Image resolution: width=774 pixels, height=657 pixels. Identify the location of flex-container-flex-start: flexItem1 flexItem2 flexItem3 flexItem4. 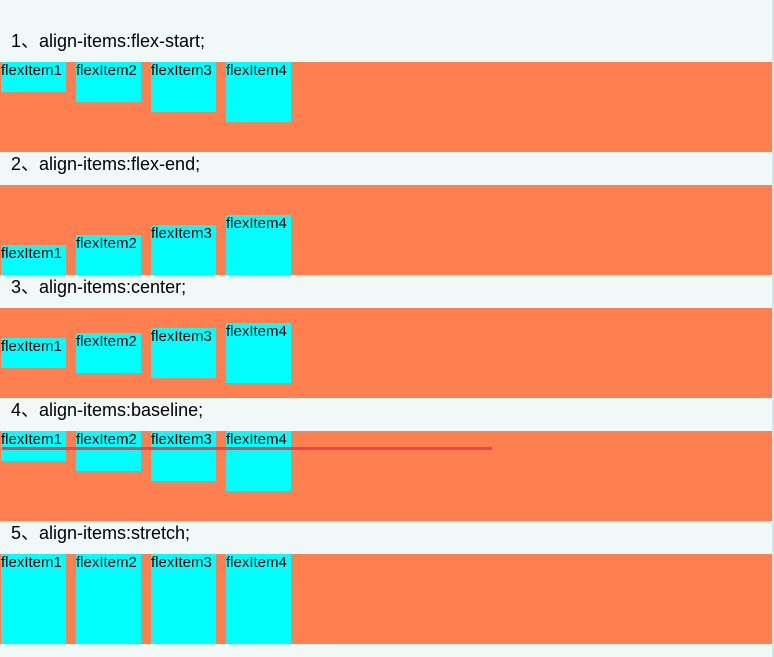
(387, 107).